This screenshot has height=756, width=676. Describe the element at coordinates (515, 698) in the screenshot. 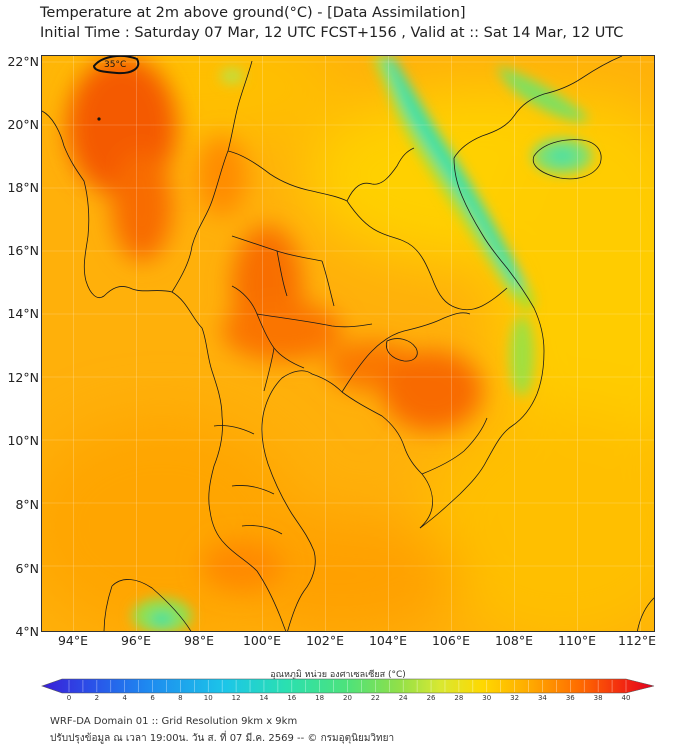

I see `colorbar-tick-label: 32` at that location.